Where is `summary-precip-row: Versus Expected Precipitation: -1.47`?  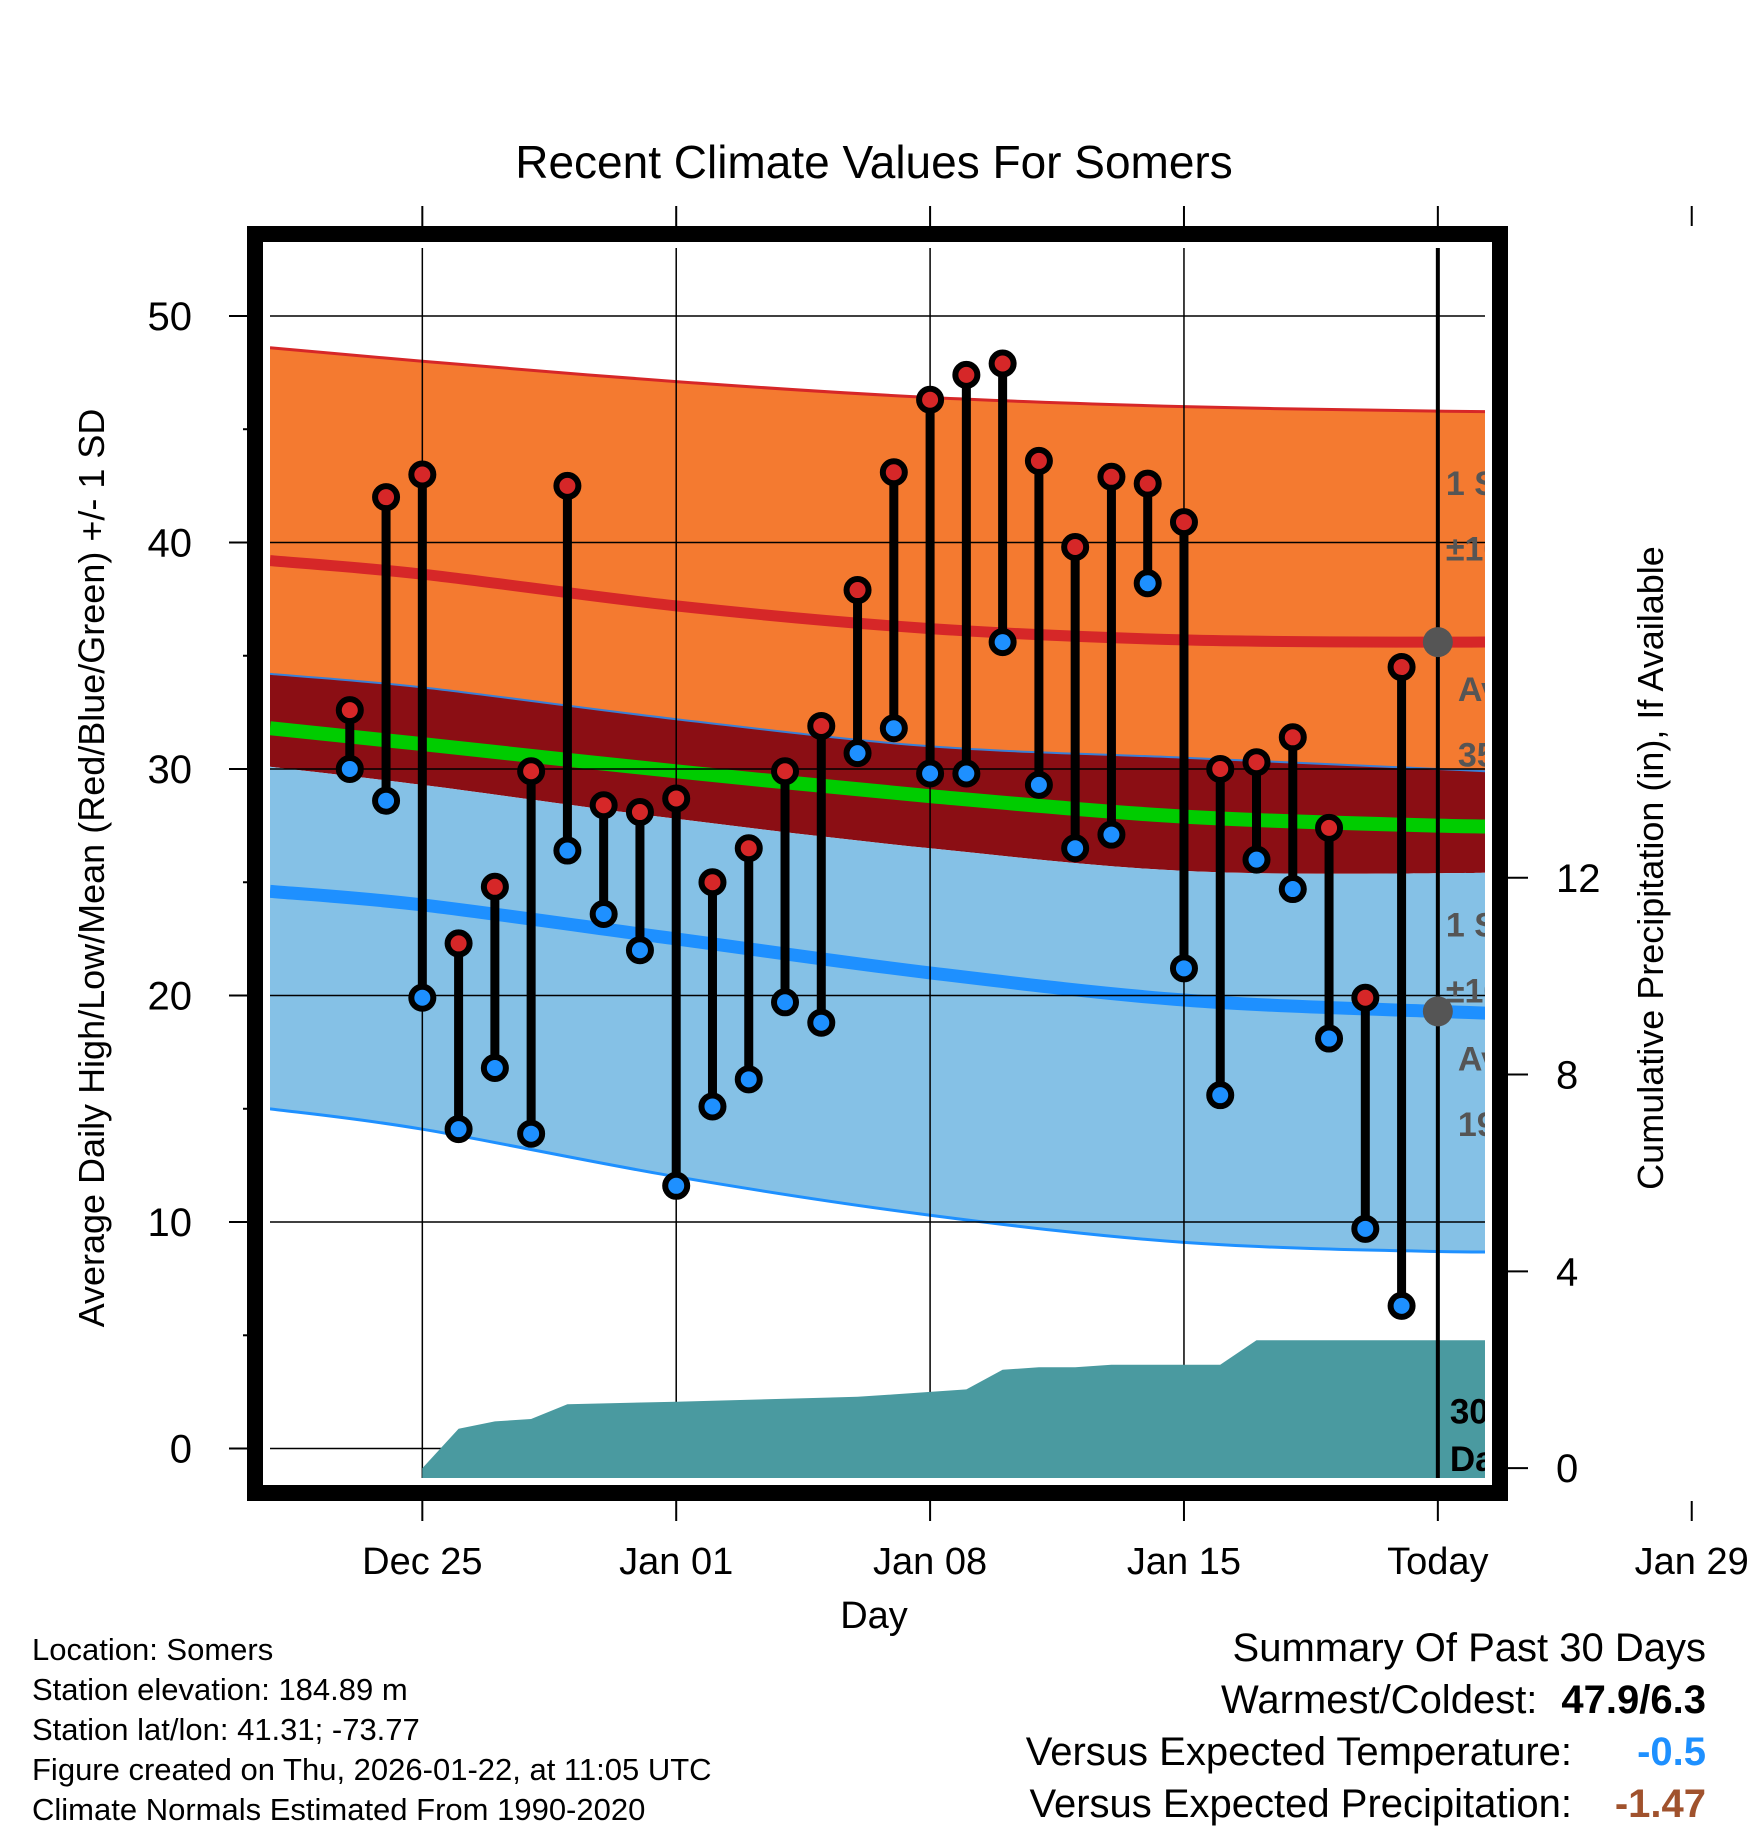
summary-precip-row: Versus Expected Precipitation: -1.47 is located at coordinates (1366, 1804).